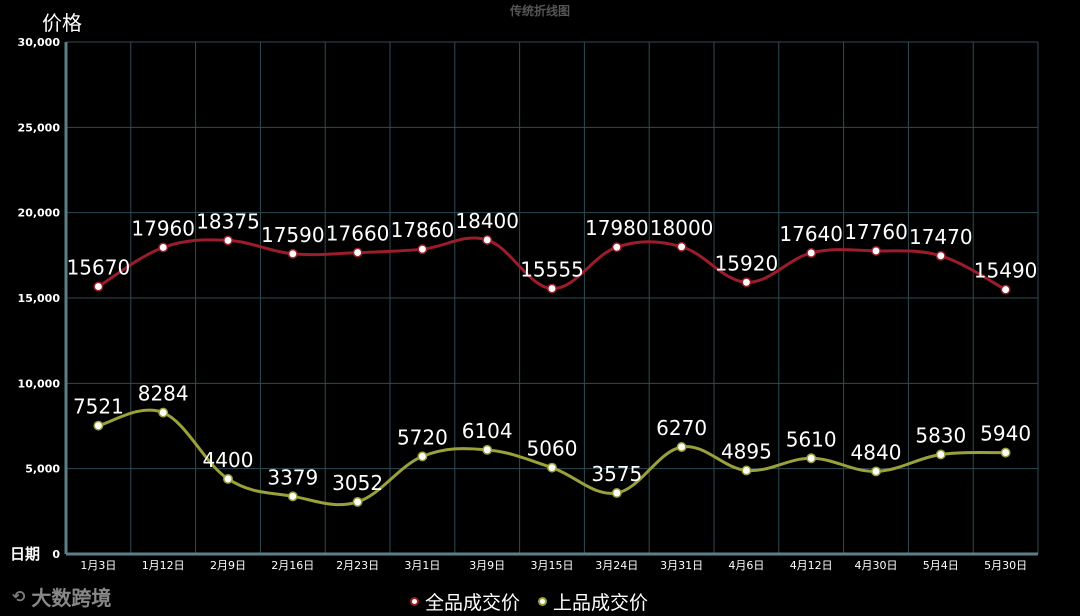 The image size is (1080, 616). What do you see at coordinates (39, 383) in the screenshot?
I see `y-tick-label: 10,000` at bounding box center [39, 383].